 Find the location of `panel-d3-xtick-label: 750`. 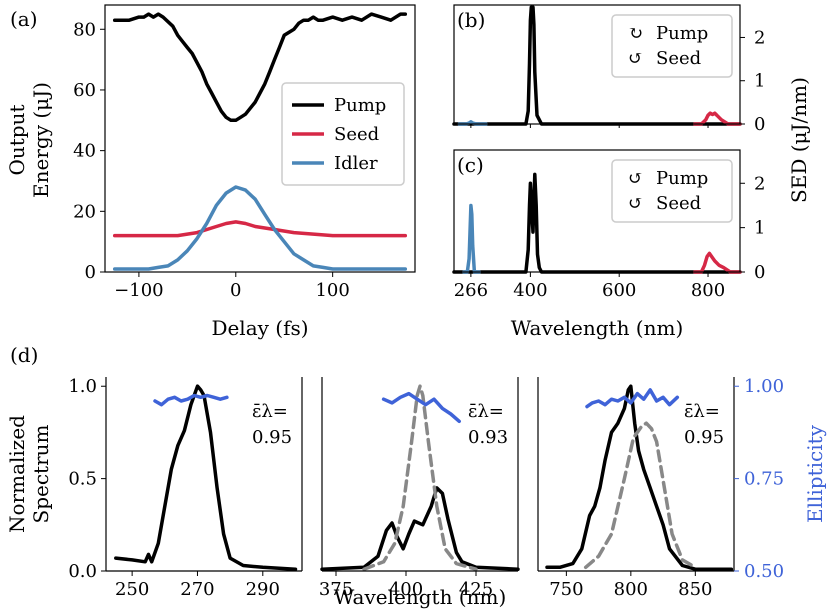

panel-d3-xtick-label: 750 is located at coordinates (566, 589).